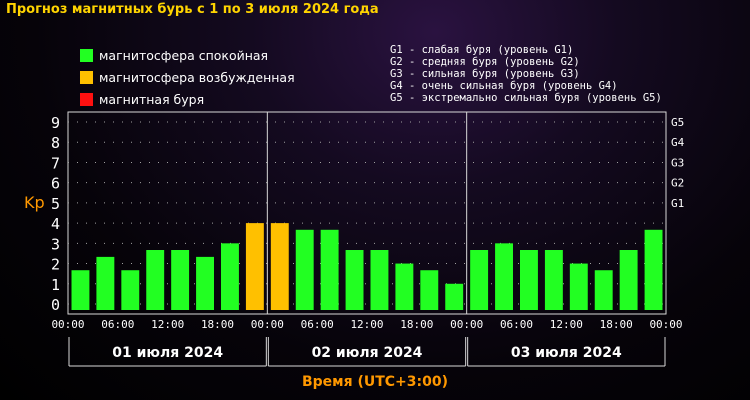 This screenshot has height=400, width=750. I want to click on x-axis-label: Время (UTC+3:00), so click(375, 382).